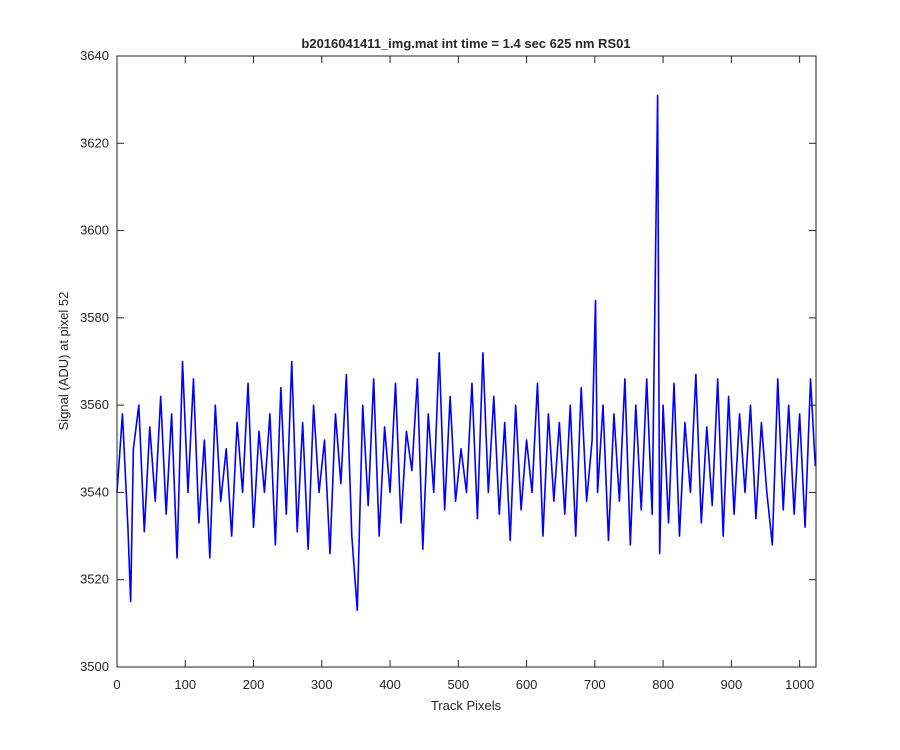 This screenshot has width=900, height=750. I want to click on y-tick-label: 3500, so click(94, 666).